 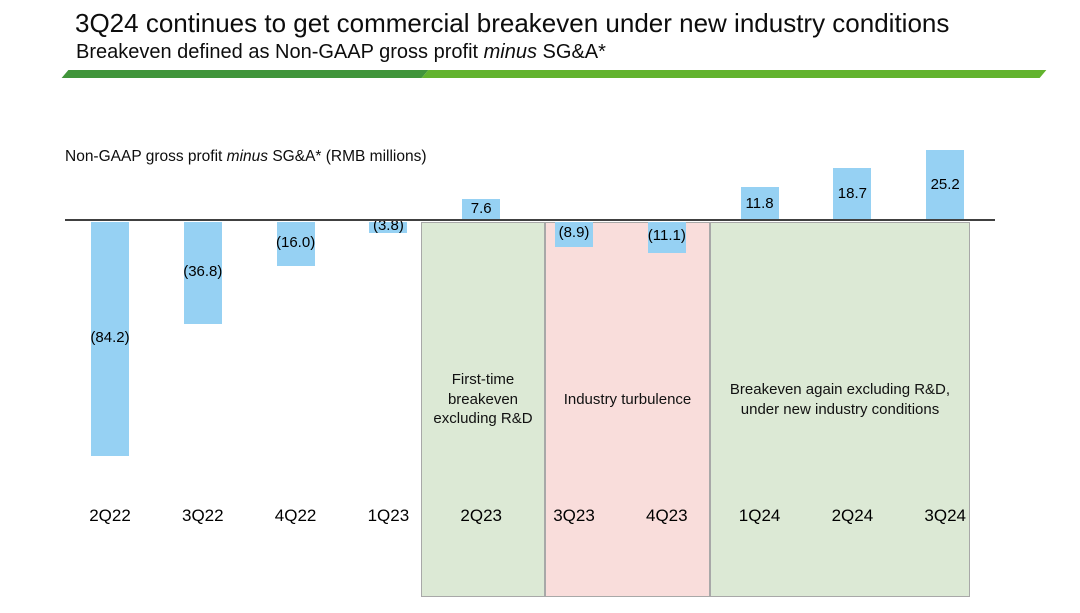 I want to click on axis-label-4Q23: 4Q23, so click(x=667, y=515).